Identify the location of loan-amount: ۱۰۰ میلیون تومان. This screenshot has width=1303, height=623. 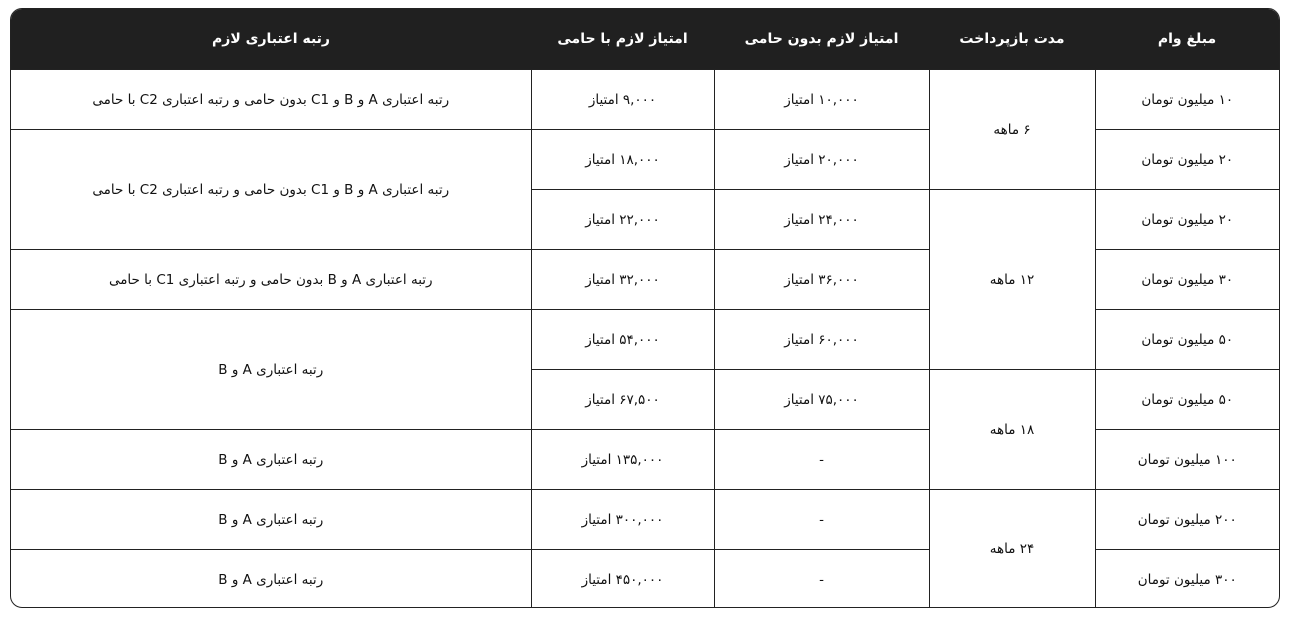
(1186, 459).